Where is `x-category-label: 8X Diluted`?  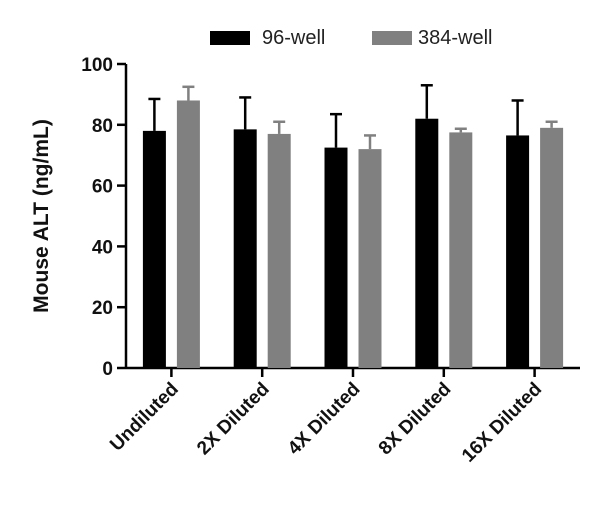
x-category-label: 8X Diluted is located at coordinates (415, 419).